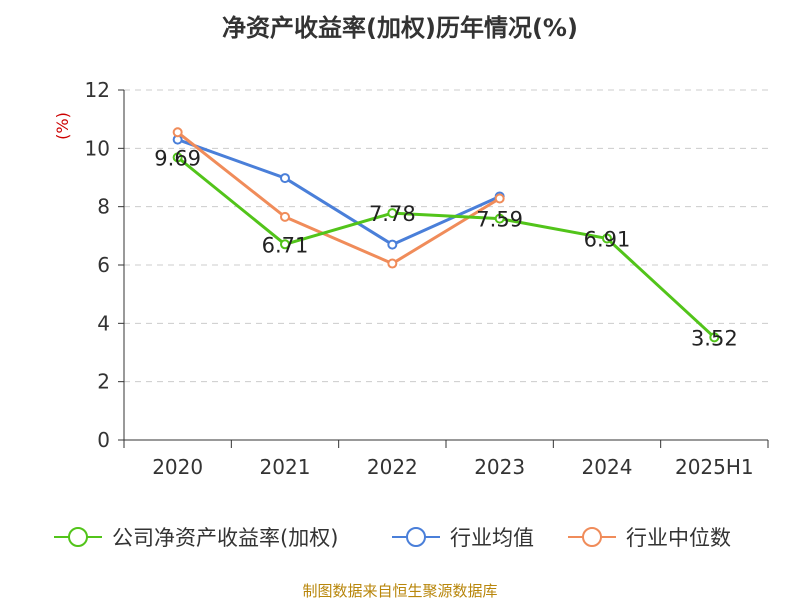 The image size is (800, 601). I want to click on legend: 公司净资产收益率(加权) 行业均值 行业中位数, so click(392, 538).